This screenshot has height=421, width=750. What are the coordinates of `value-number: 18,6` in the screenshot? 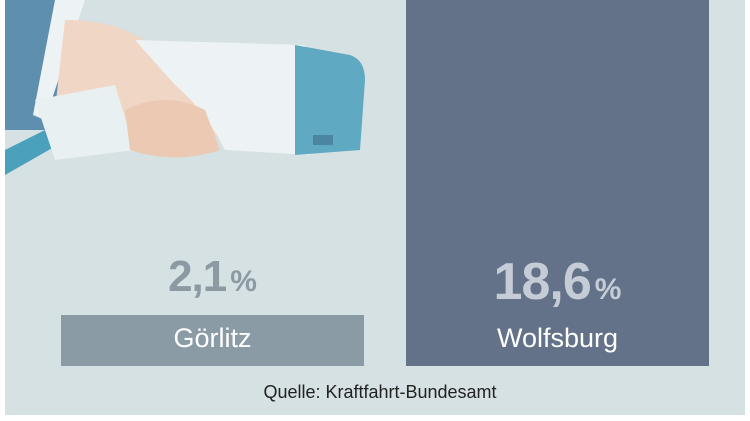 It's located at (542, 282).